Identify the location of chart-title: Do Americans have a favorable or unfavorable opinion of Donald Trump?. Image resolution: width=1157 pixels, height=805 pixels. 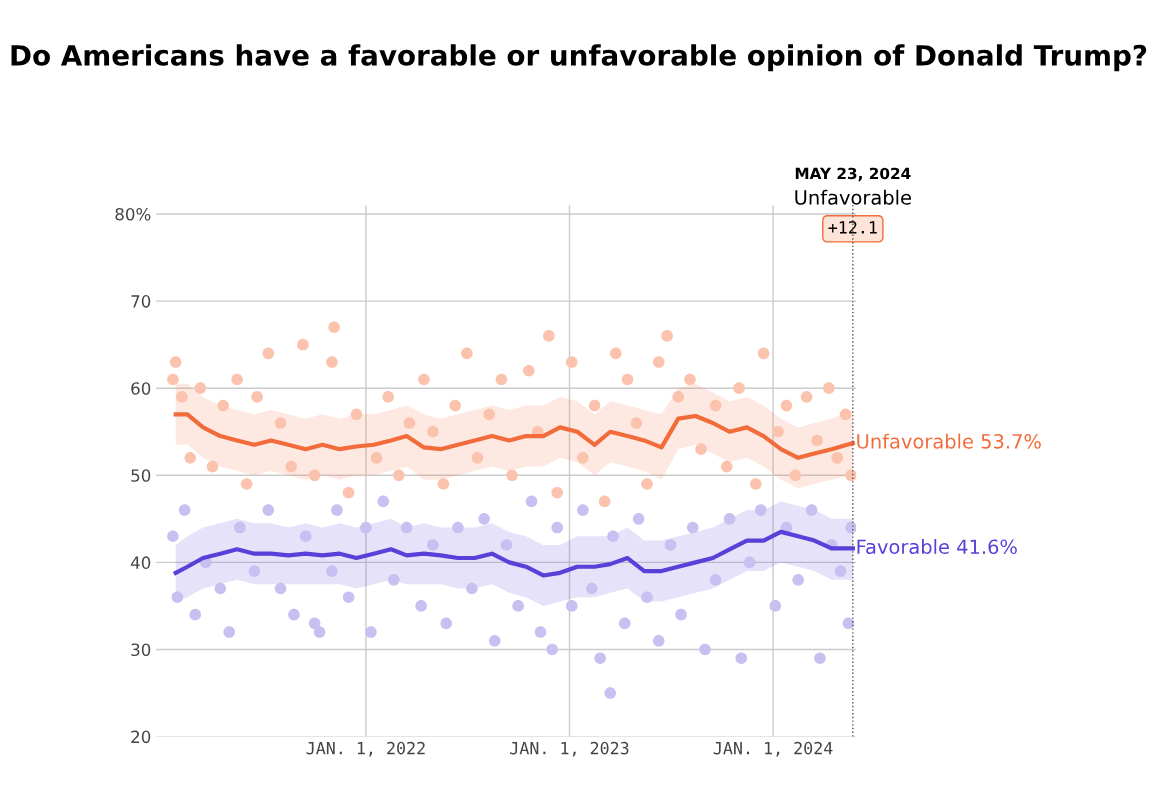
(579, 58).